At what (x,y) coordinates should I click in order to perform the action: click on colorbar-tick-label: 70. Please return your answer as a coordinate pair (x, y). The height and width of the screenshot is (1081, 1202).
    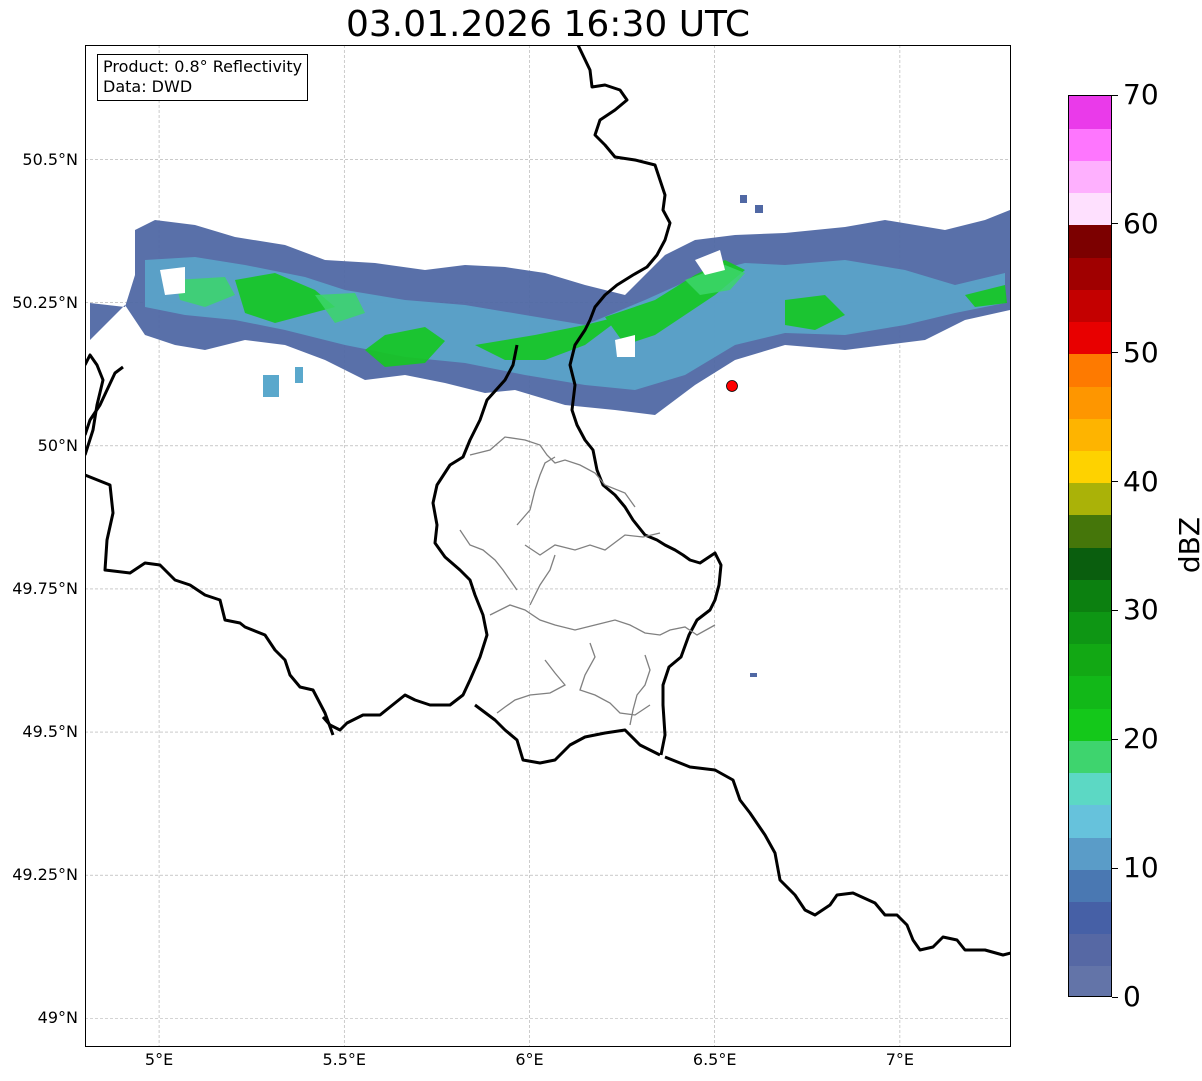
    Looking at the image, I should click on (1141, 94).